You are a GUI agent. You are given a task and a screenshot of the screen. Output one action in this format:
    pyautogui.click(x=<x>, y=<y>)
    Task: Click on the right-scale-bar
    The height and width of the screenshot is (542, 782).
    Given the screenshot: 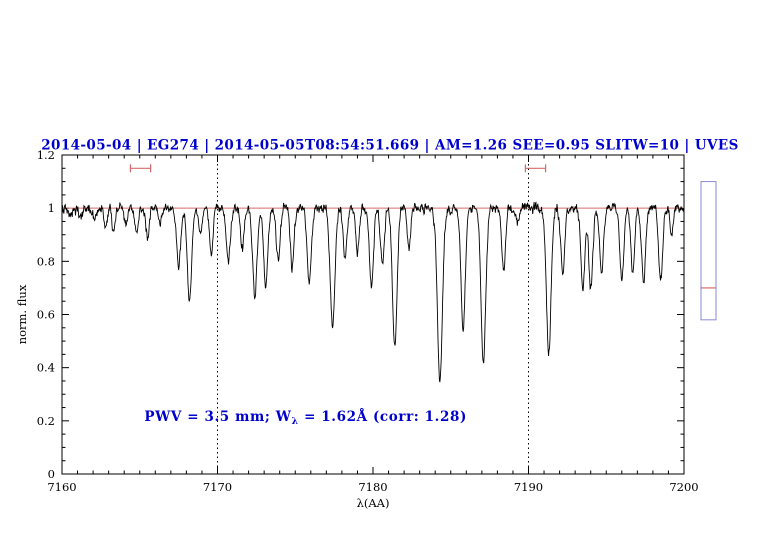 What is the action you would take?
    pyautogui.click(x=708, y=251)
    